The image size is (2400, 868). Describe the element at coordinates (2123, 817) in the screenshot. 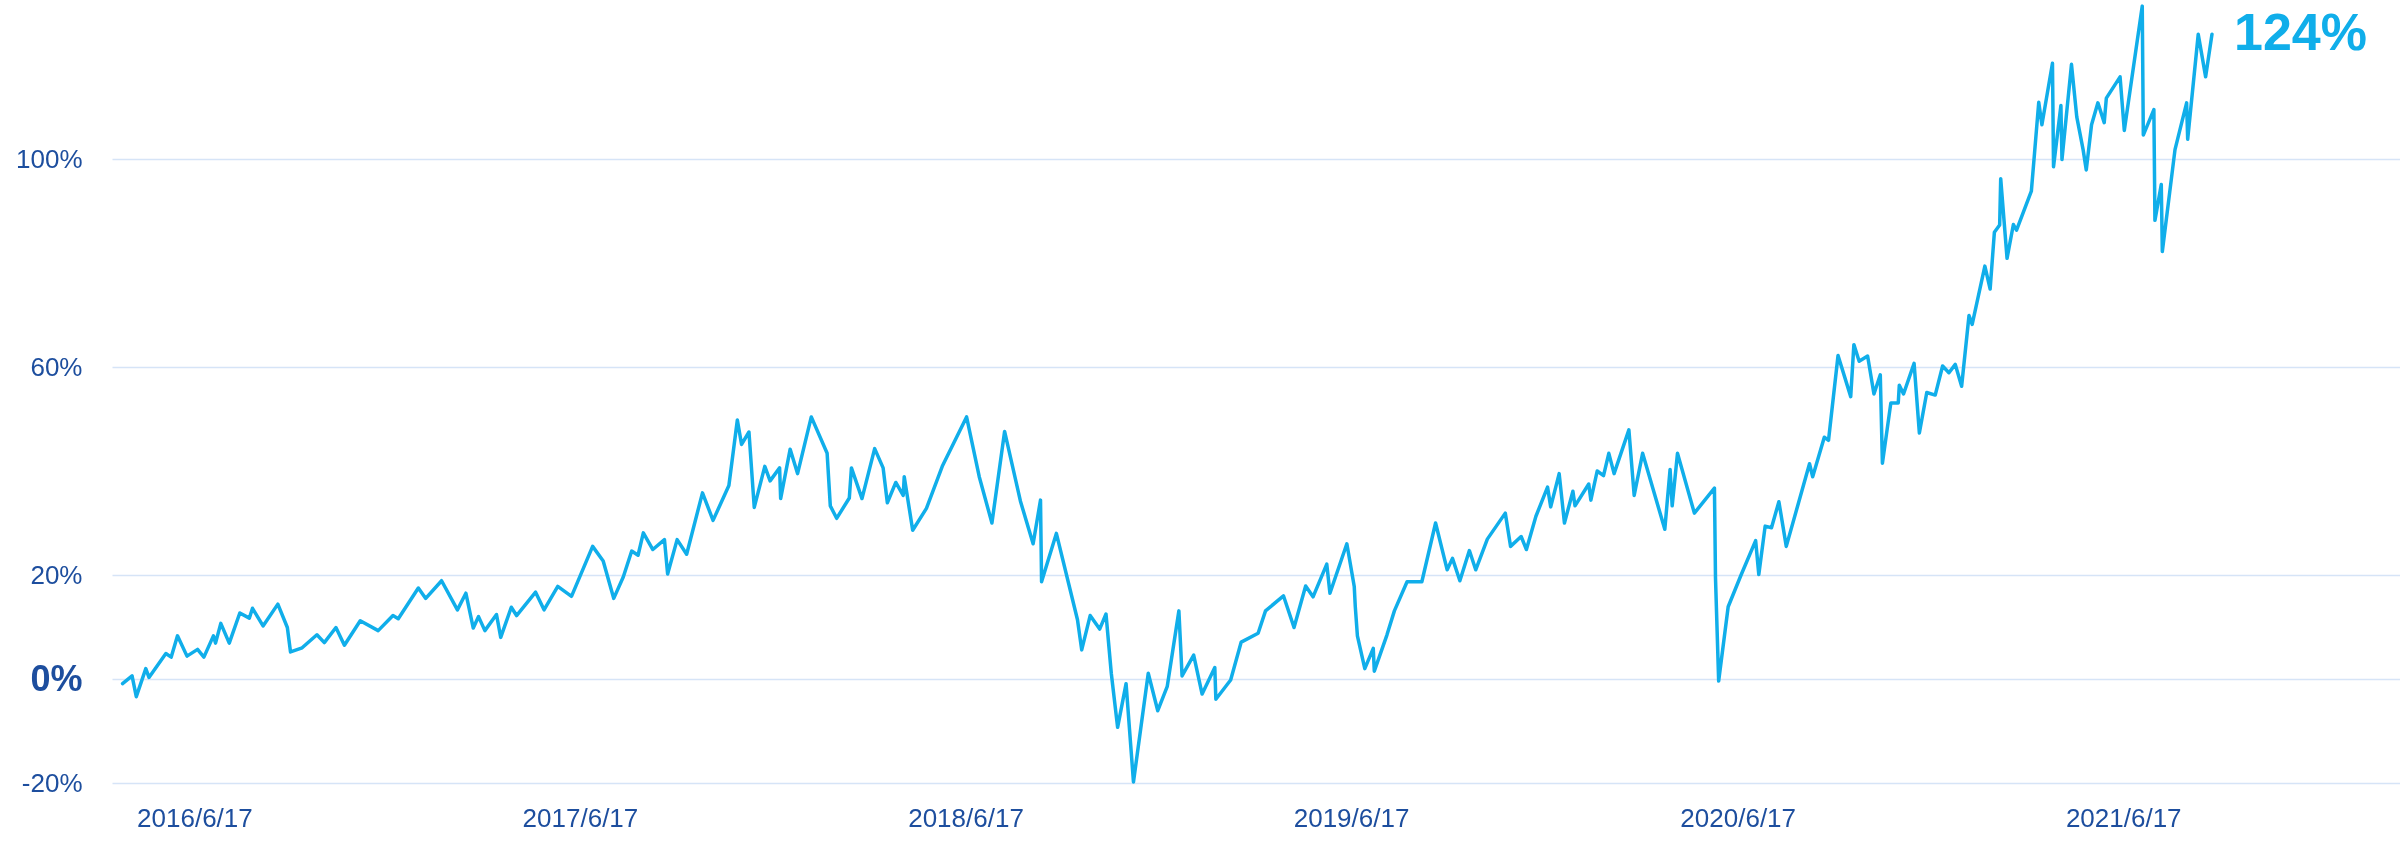

I see `x-tick-label: 2021/6/17` at that location.